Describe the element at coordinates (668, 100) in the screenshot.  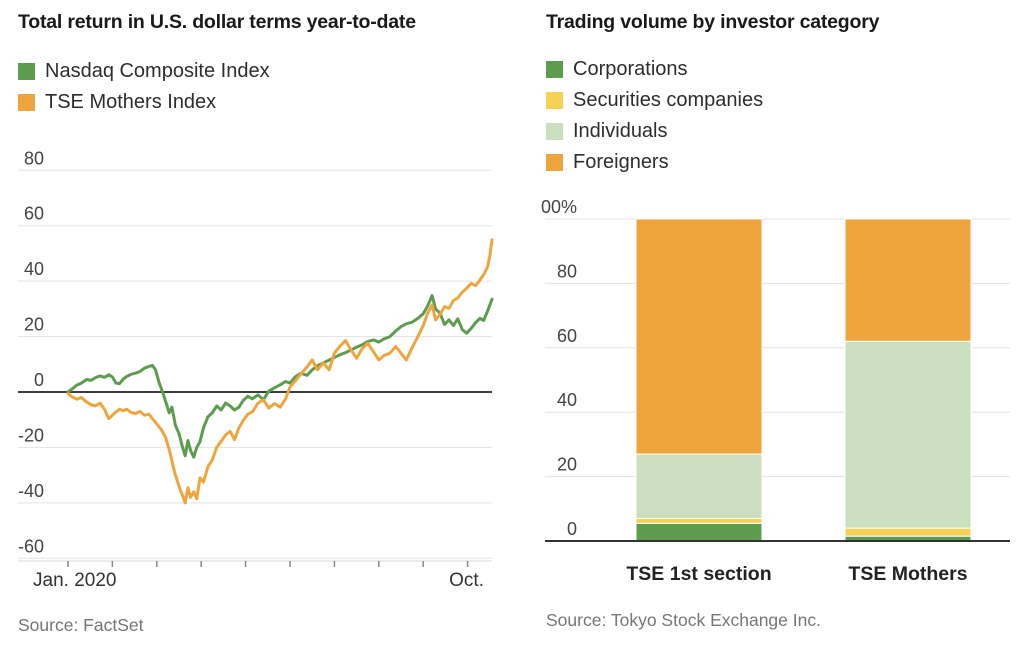
I see `legend-label-securities: Securities companies` at that location.